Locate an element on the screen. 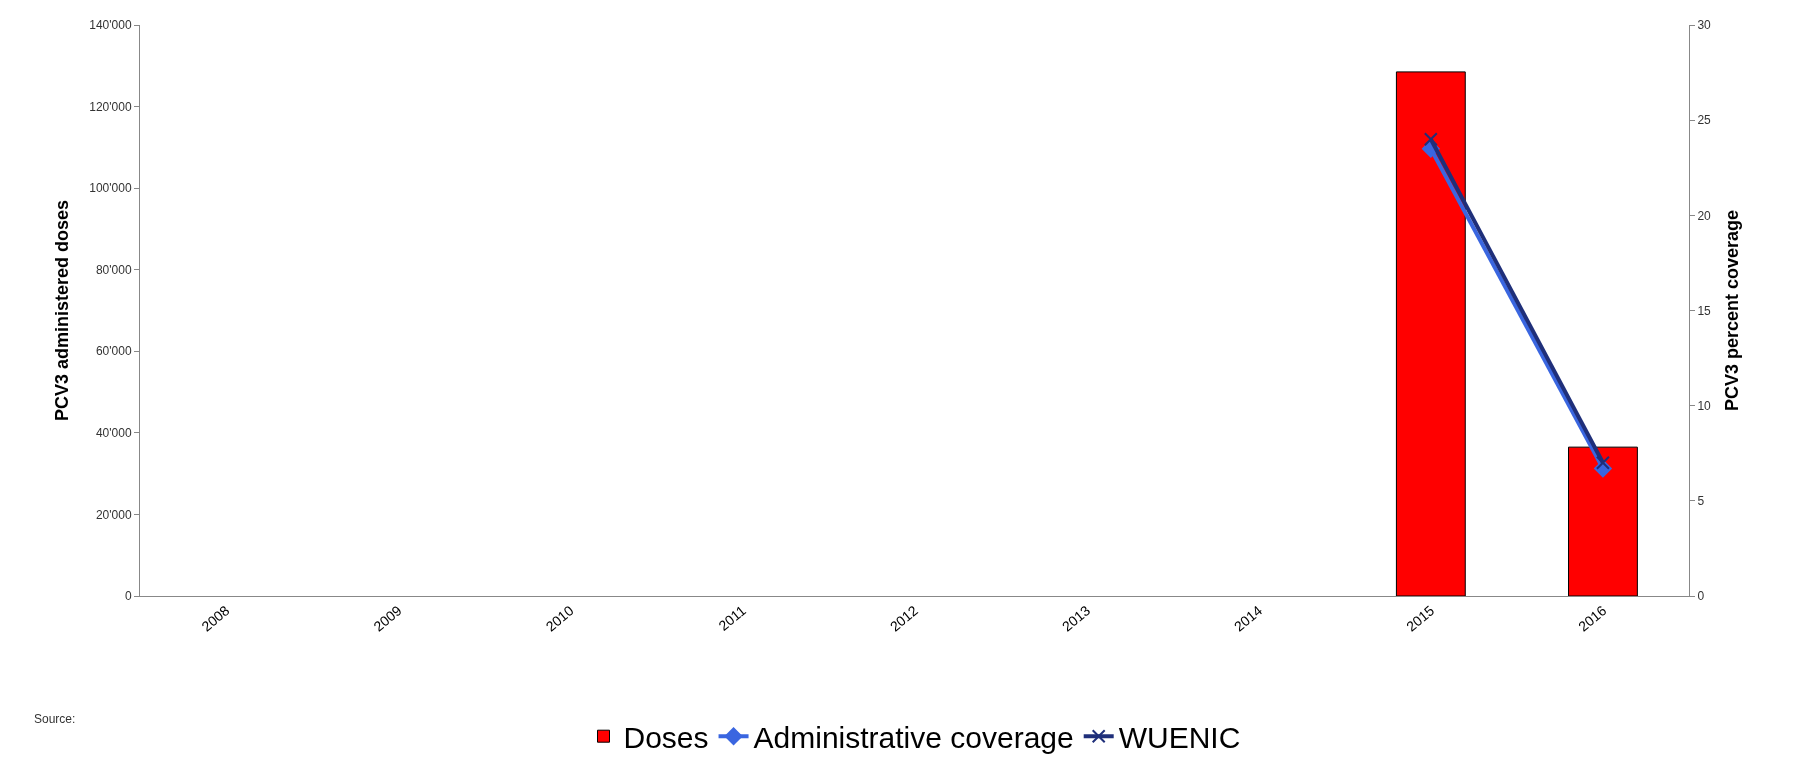 The image size is (1799, 774). y2-tick-label: 30 is located at coordinates (1704, 25).